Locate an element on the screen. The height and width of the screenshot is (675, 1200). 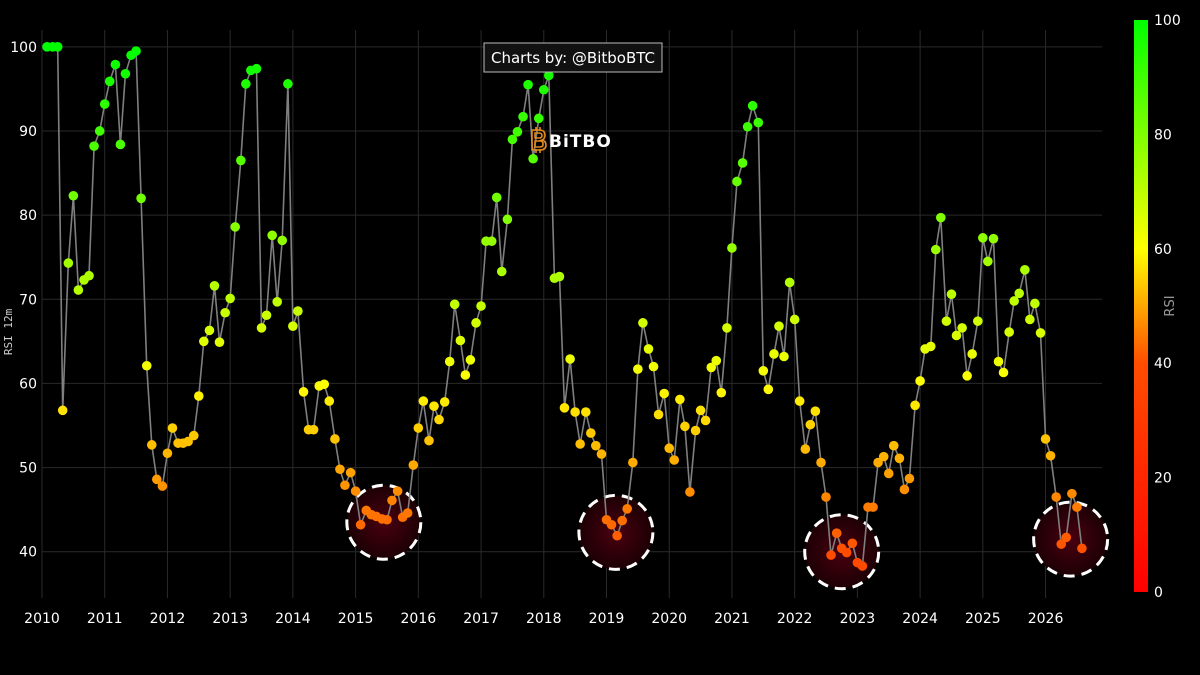
x-tick-label: 2011 is located at coordinates (105, 619).